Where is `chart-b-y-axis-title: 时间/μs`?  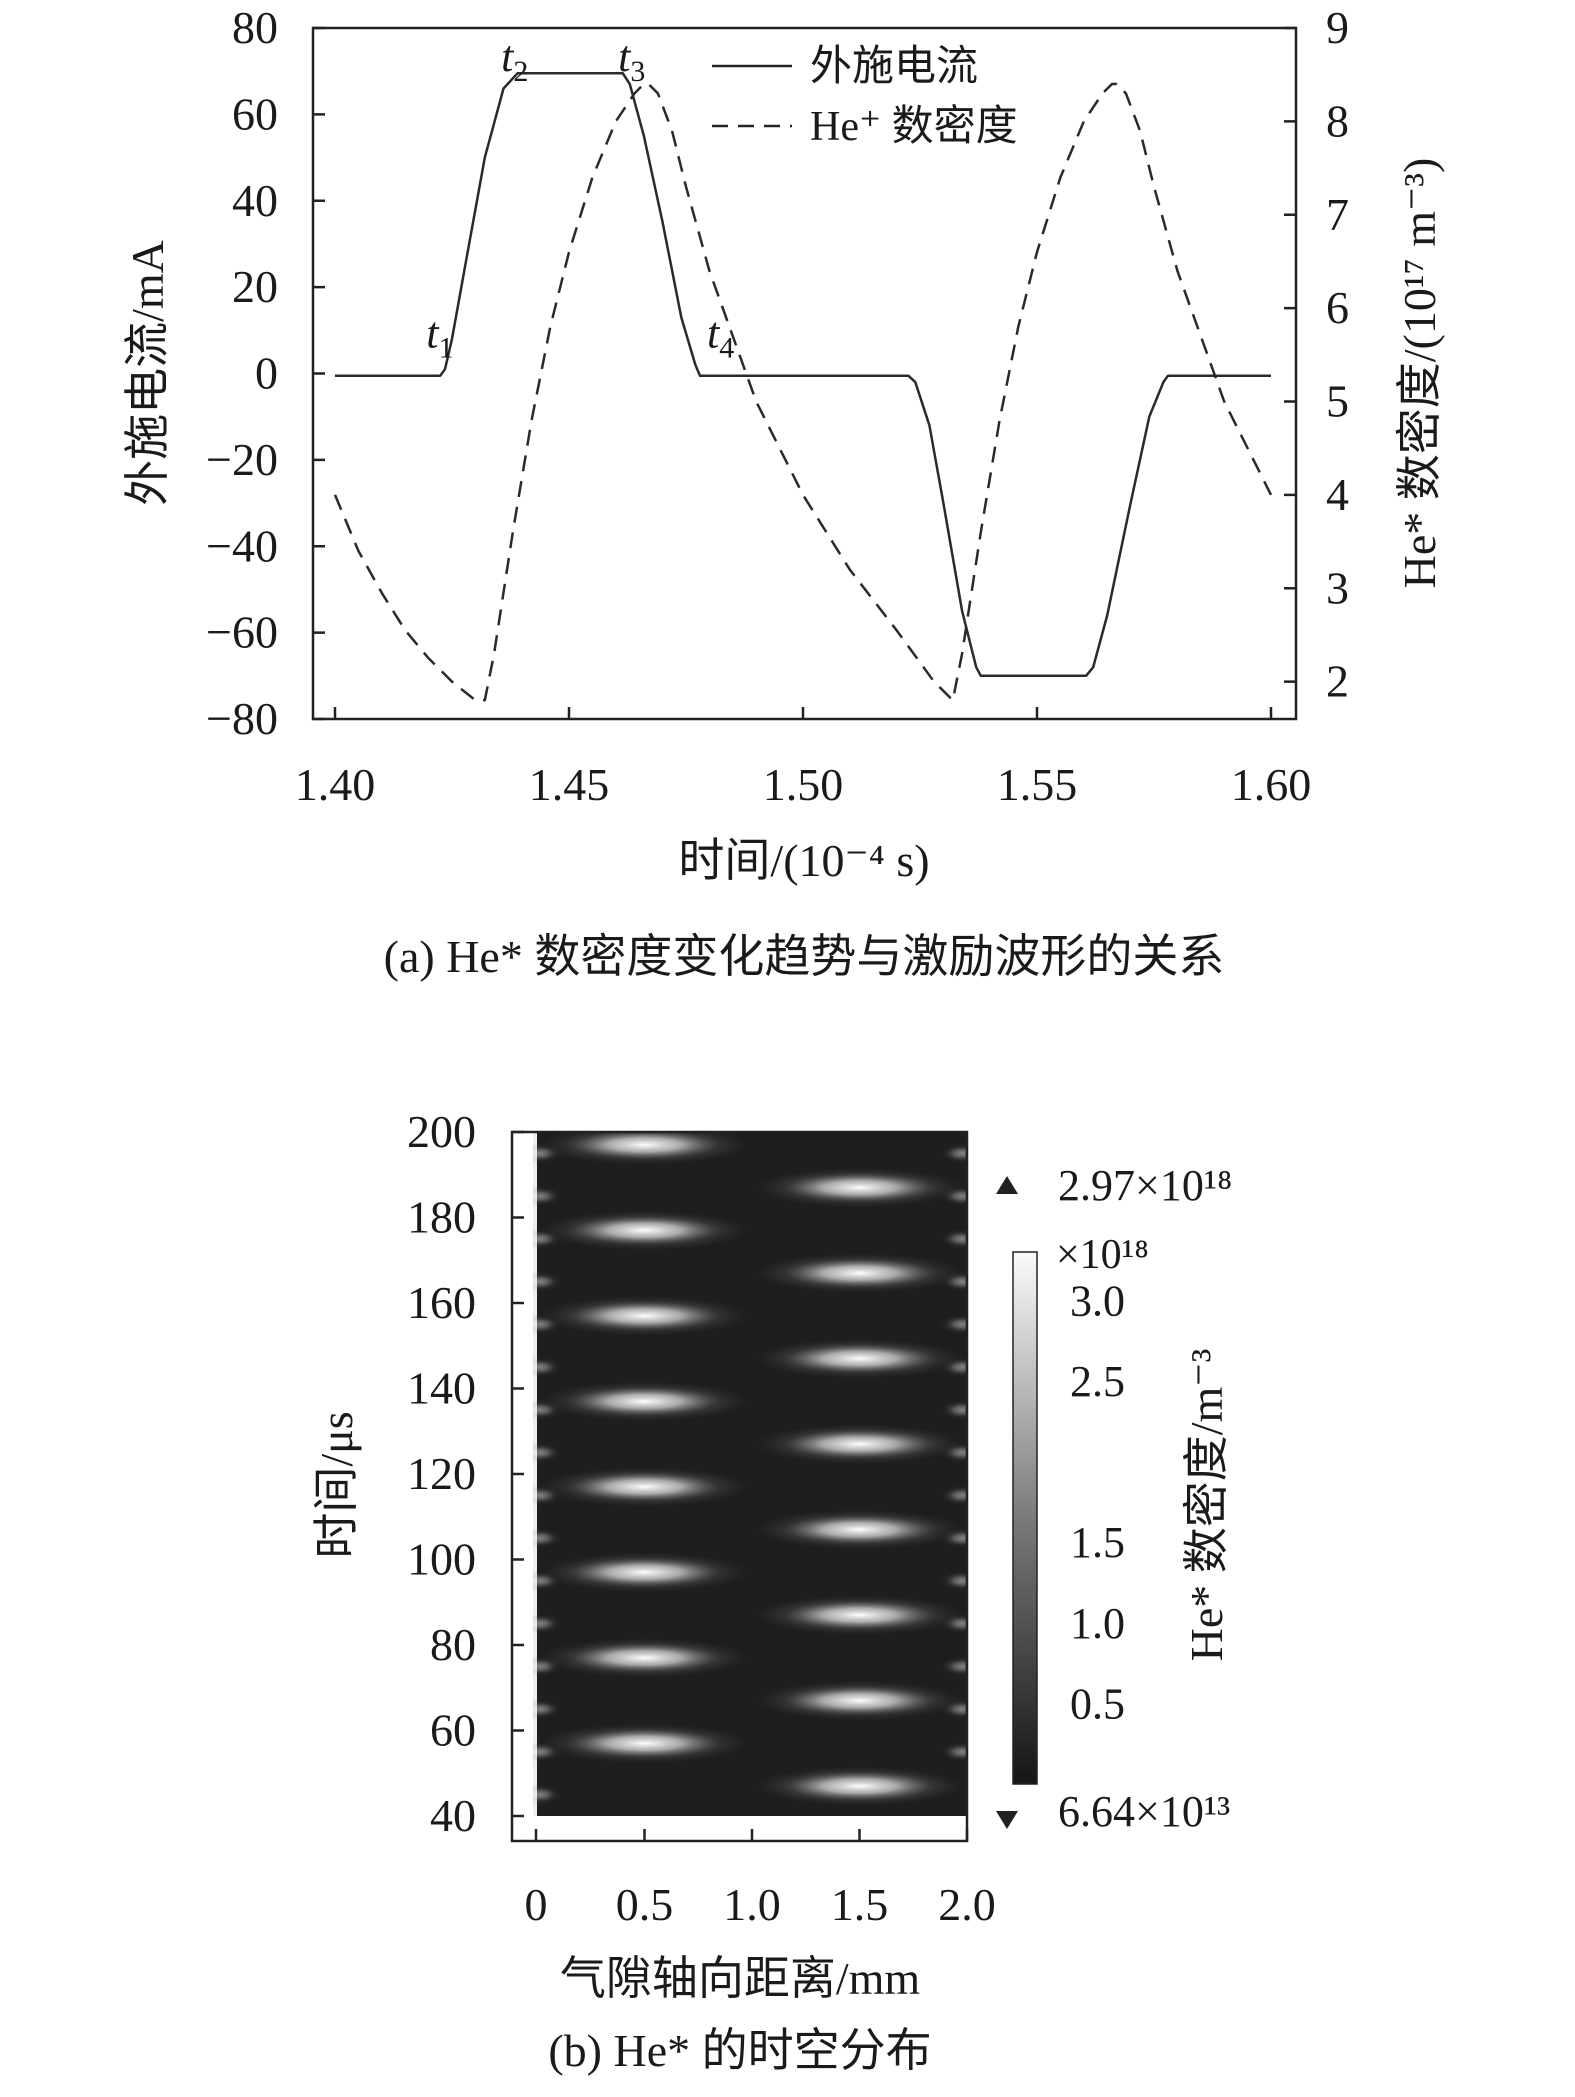
chart-b-y-axis-title: 时间/μs is located at coordinates (336, 1484).